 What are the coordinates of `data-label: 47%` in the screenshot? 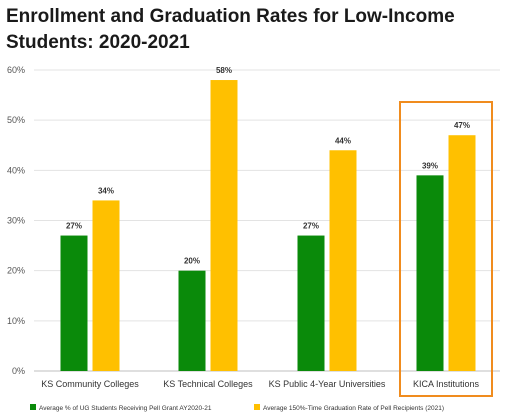 It's located at (462, 125).